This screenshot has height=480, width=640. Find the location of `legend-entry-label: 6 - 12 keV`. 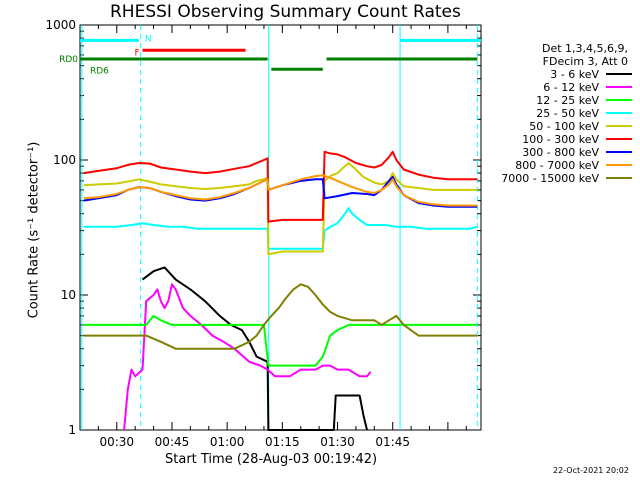

legend-entry-label: 6 - 12 keV is located at coordinates (571, 87).